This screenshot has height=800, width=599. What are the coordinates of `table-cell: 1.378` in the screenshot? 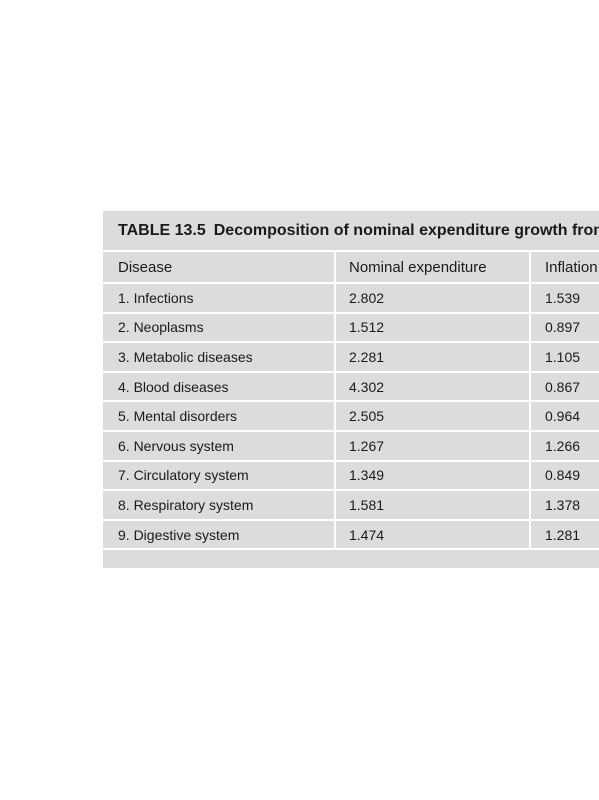 It's located at (563, 504).